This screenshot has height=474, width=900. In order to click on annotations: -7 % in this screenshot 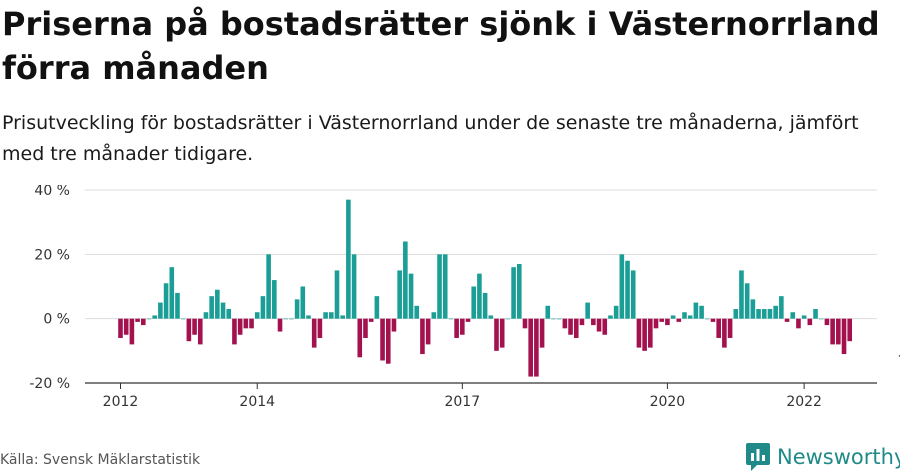, I will do `click(899, 355)`.